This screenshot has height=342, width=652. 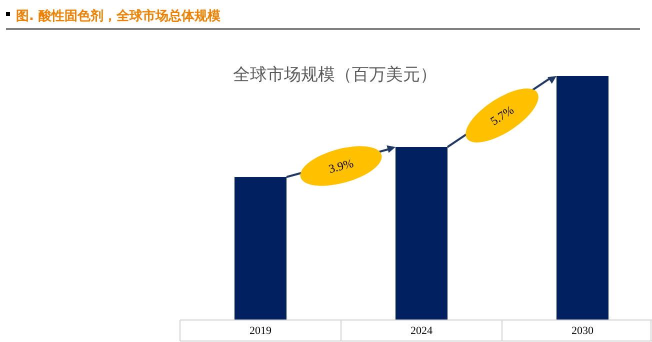 I want to click on annotation: 3.9%, so click(x=341, y=166).